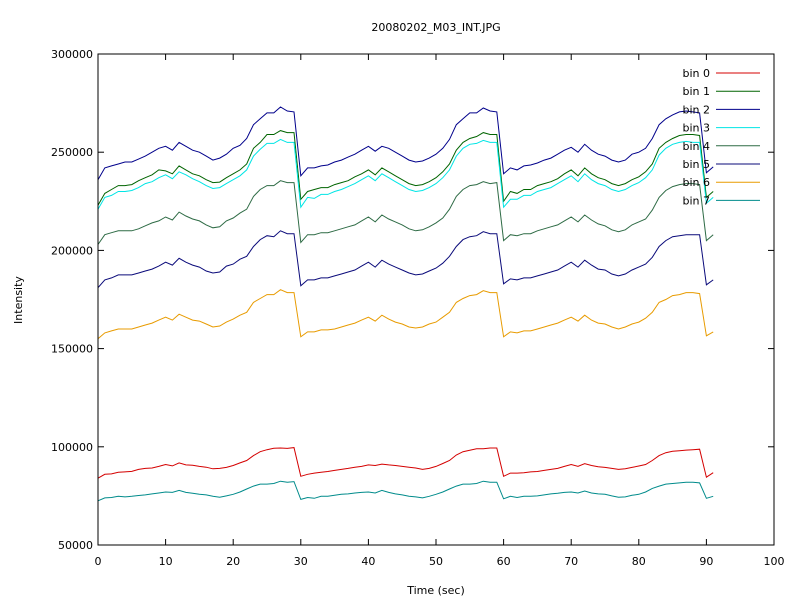 This screenshot has height=600, width=800. What do you see at coordinates (72, 349) in the screenshot?
I see `y-tick-label: 150000` at bounding box center [72, 349].